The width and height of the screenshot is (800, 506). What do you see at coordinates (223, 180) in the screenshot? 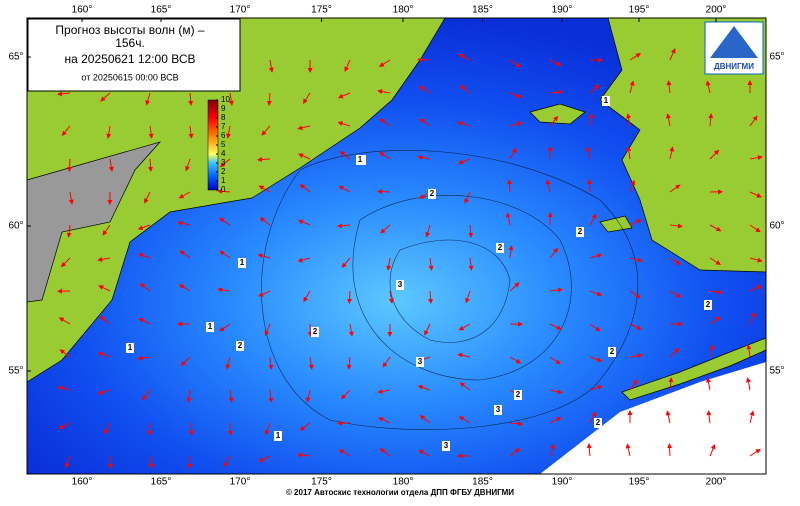
I see `colorbar-label: 1` at bounding box center [223, 180].